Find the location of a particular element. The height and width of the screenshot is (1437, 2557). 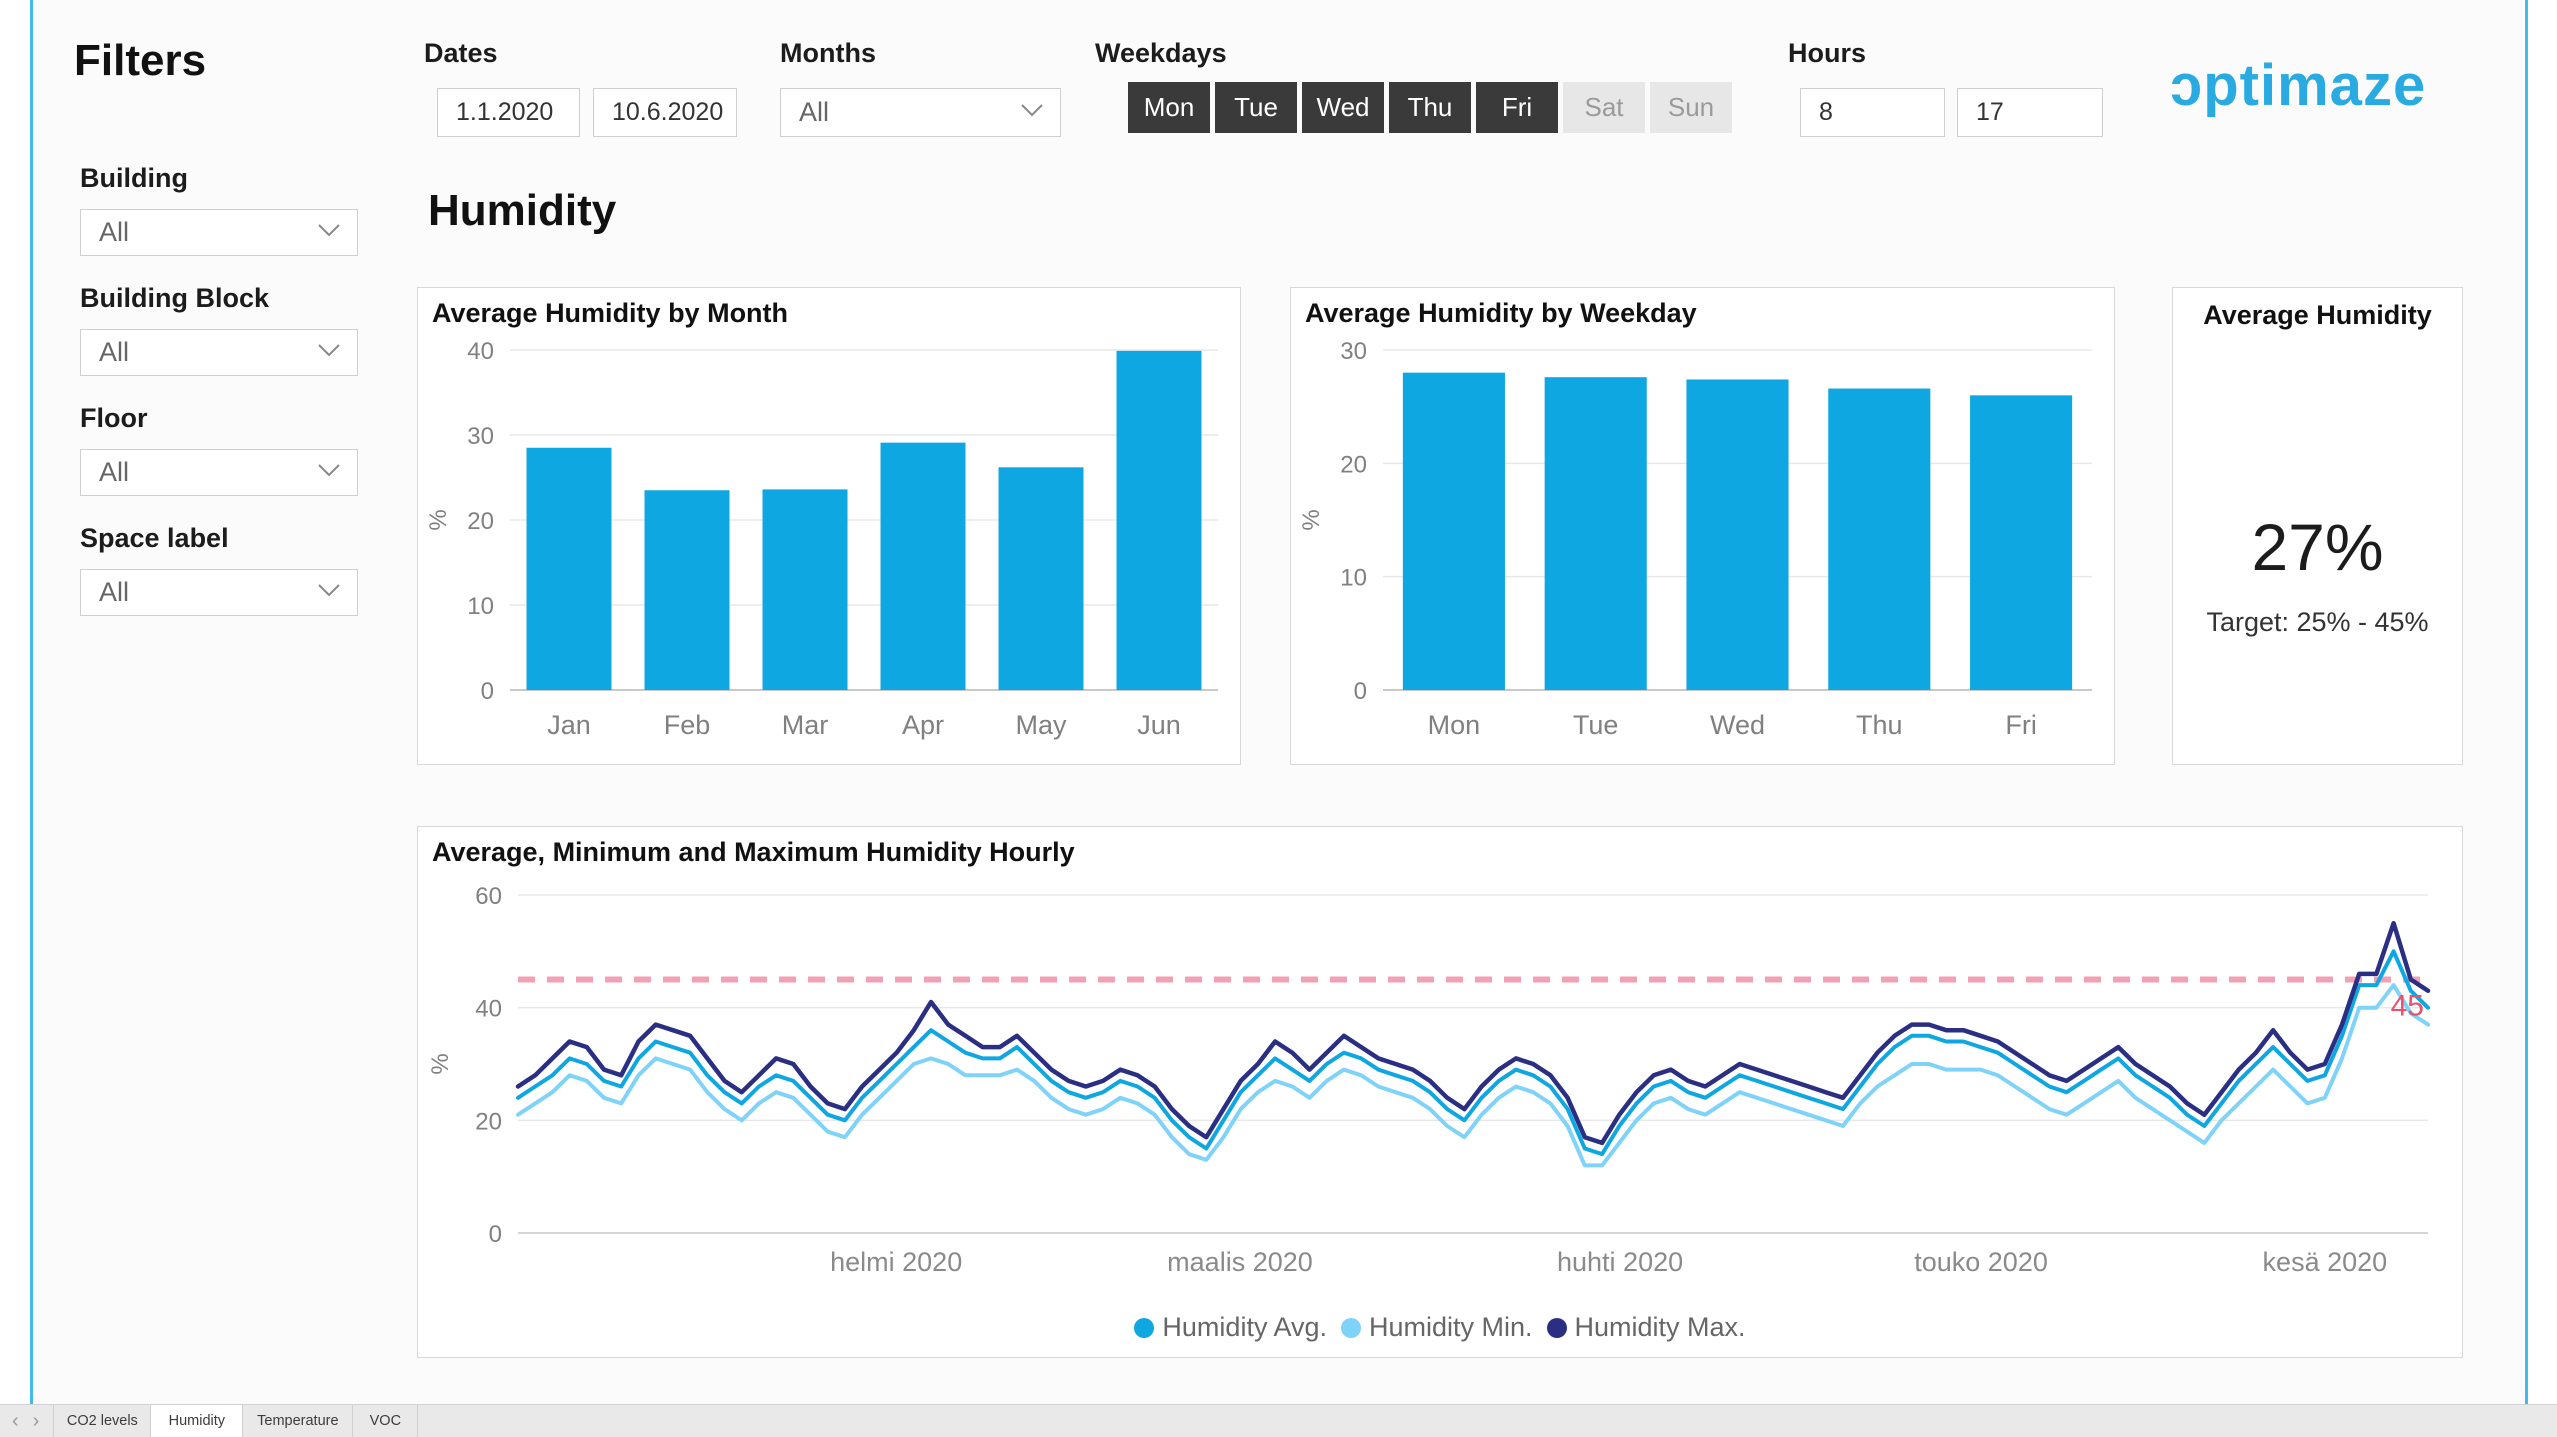

bar-mar is located at coordinates (805, 589).